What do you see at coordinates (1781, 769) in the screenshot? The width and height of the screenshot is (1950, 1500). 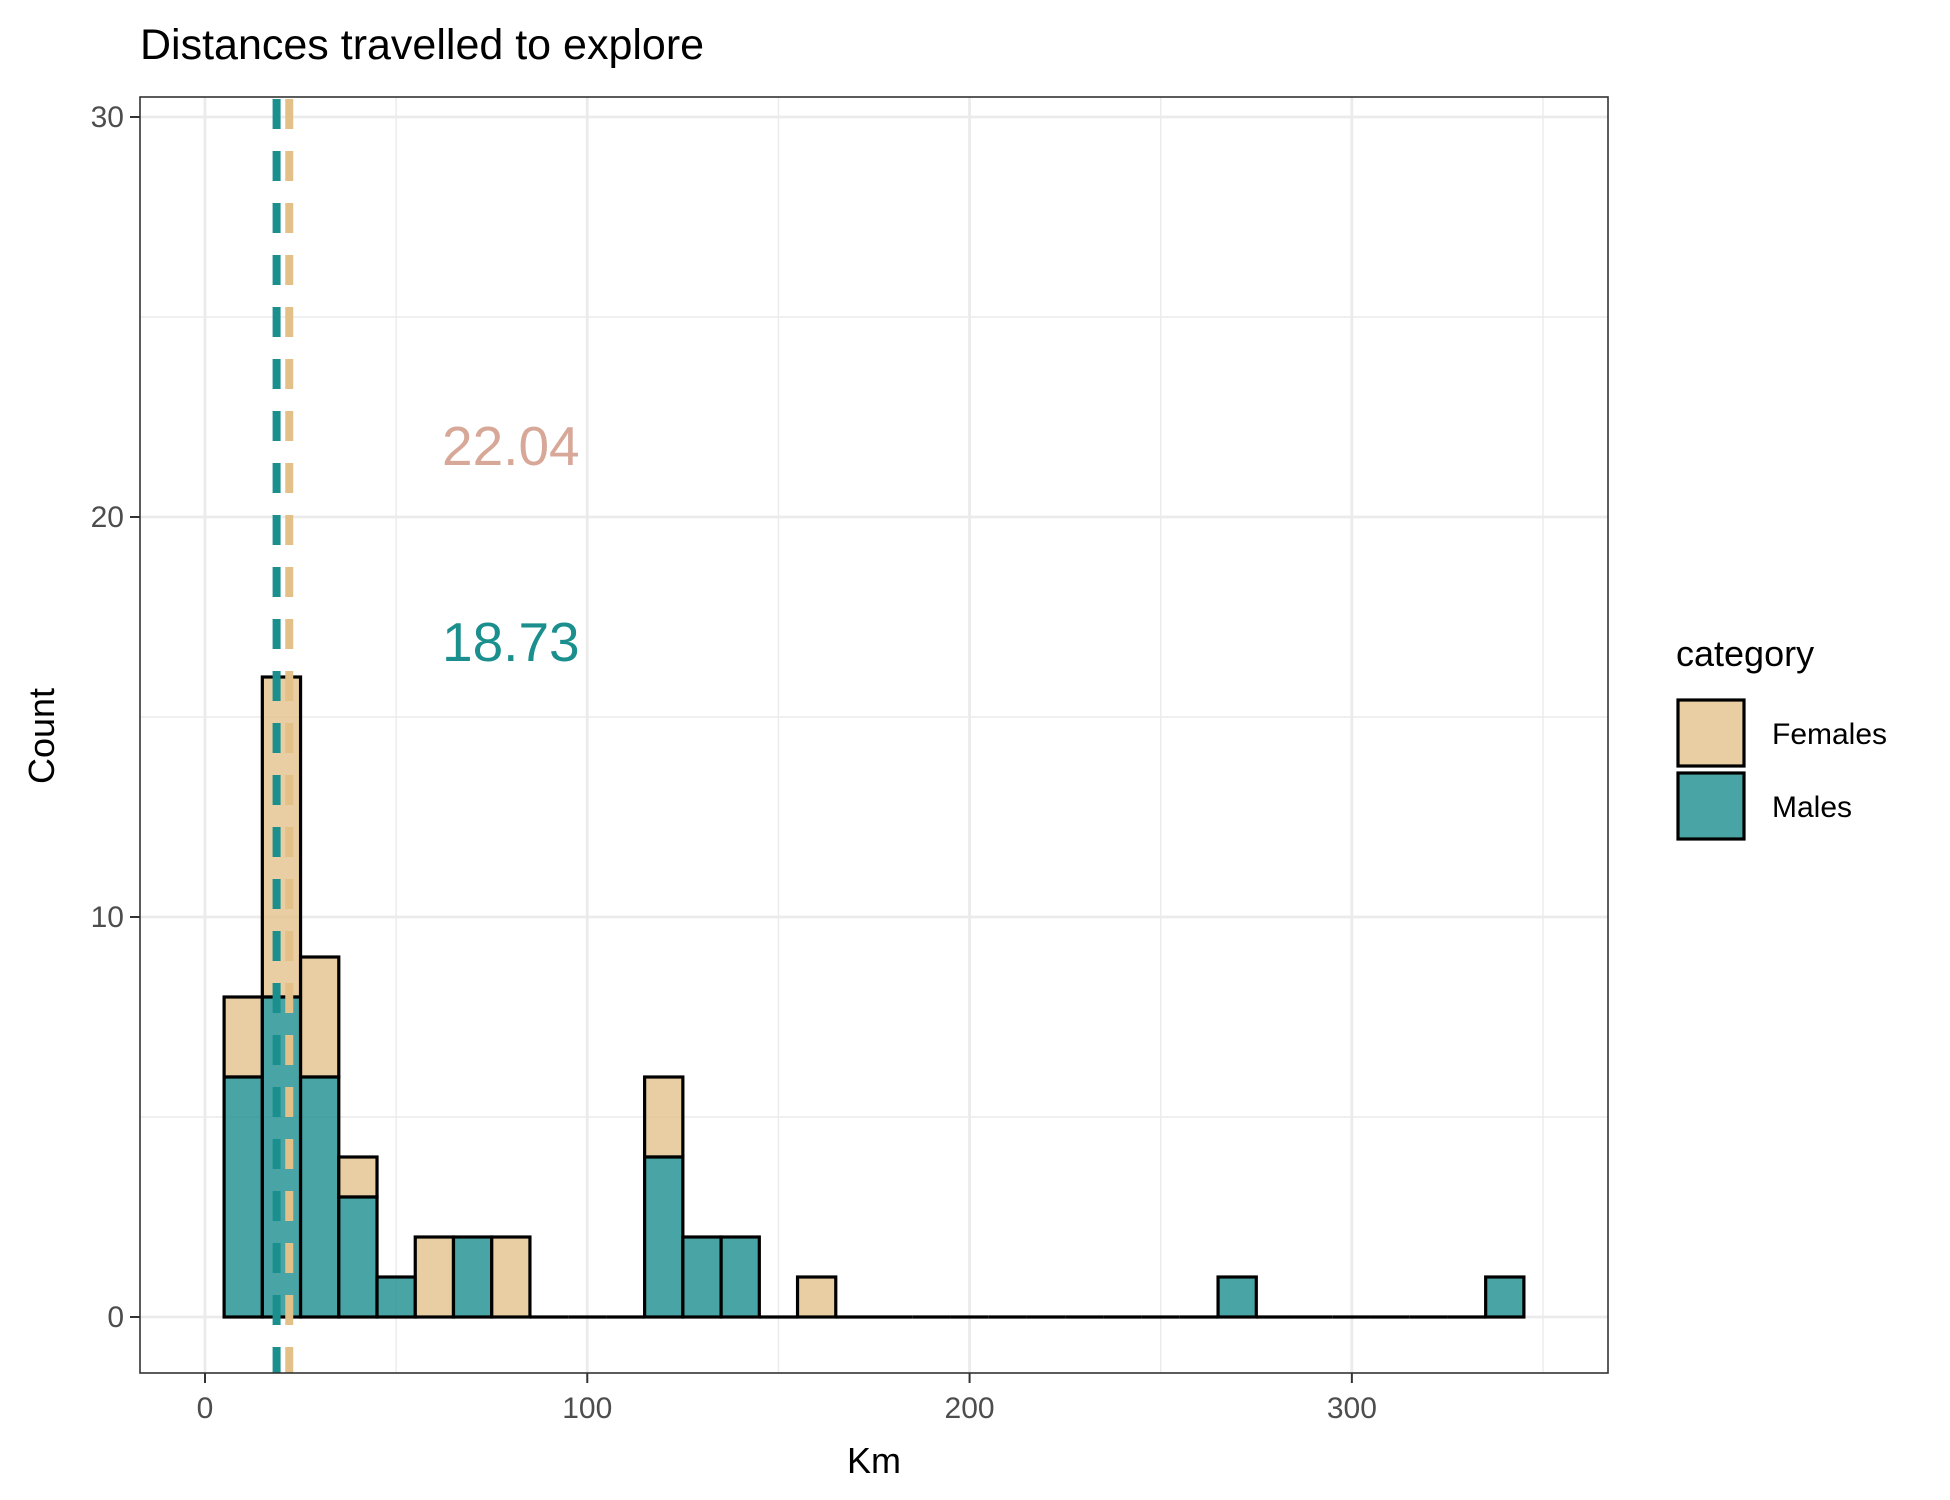 I see `legend-items: Females Males` at bounding box center [1781, 769].